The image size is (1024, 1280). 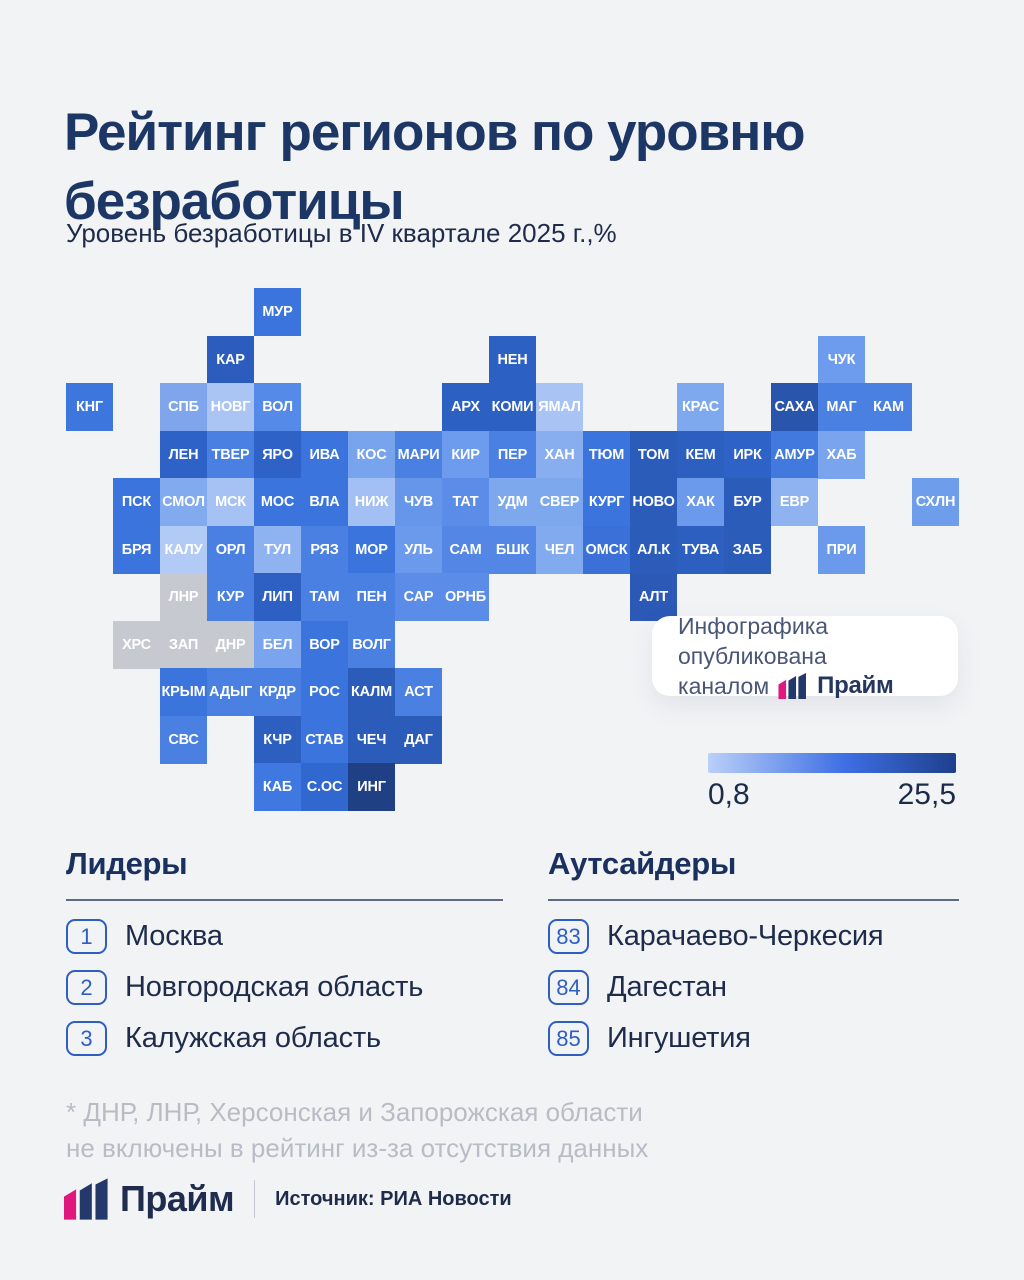 I want to click on rank-badge: 3, so click(x=86, y=1038).